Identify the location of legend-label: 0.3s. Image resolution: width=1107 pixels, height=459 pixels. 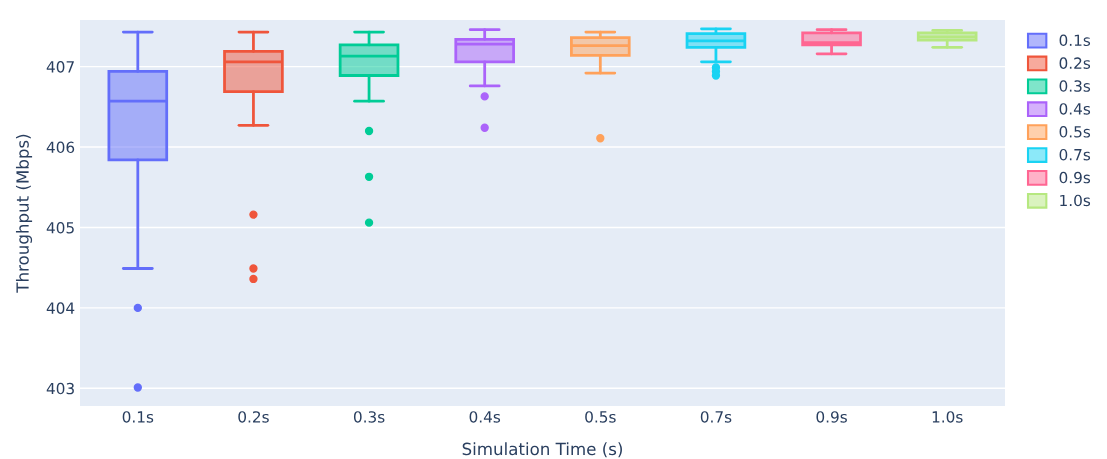
(1075, 86).